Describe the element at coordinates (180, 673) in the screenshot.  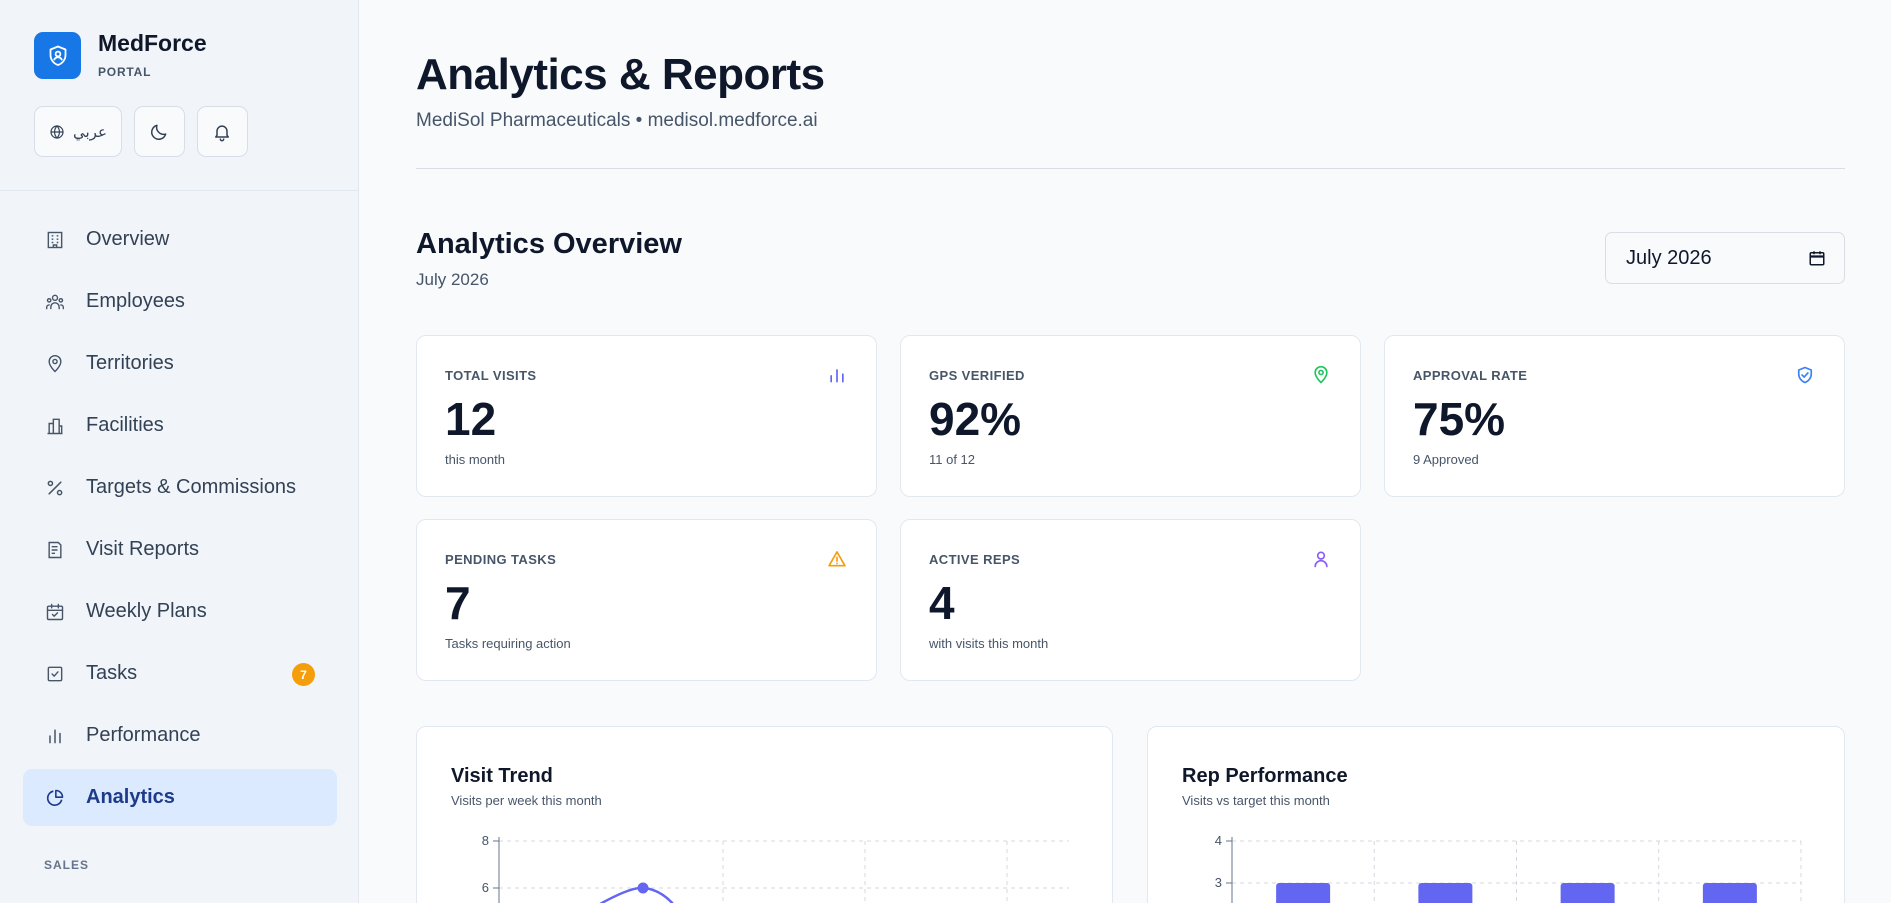
I see `sidebar-item-tasks: Tasks 7` at that location.